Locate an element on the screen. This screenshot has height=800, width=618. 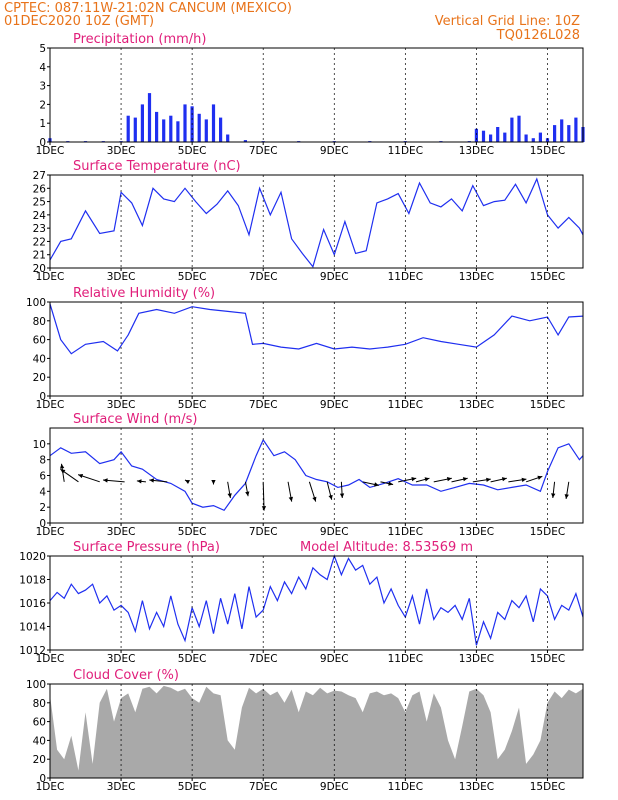
temp-y-tick-label: 22 is located at coordinates (39, 242).